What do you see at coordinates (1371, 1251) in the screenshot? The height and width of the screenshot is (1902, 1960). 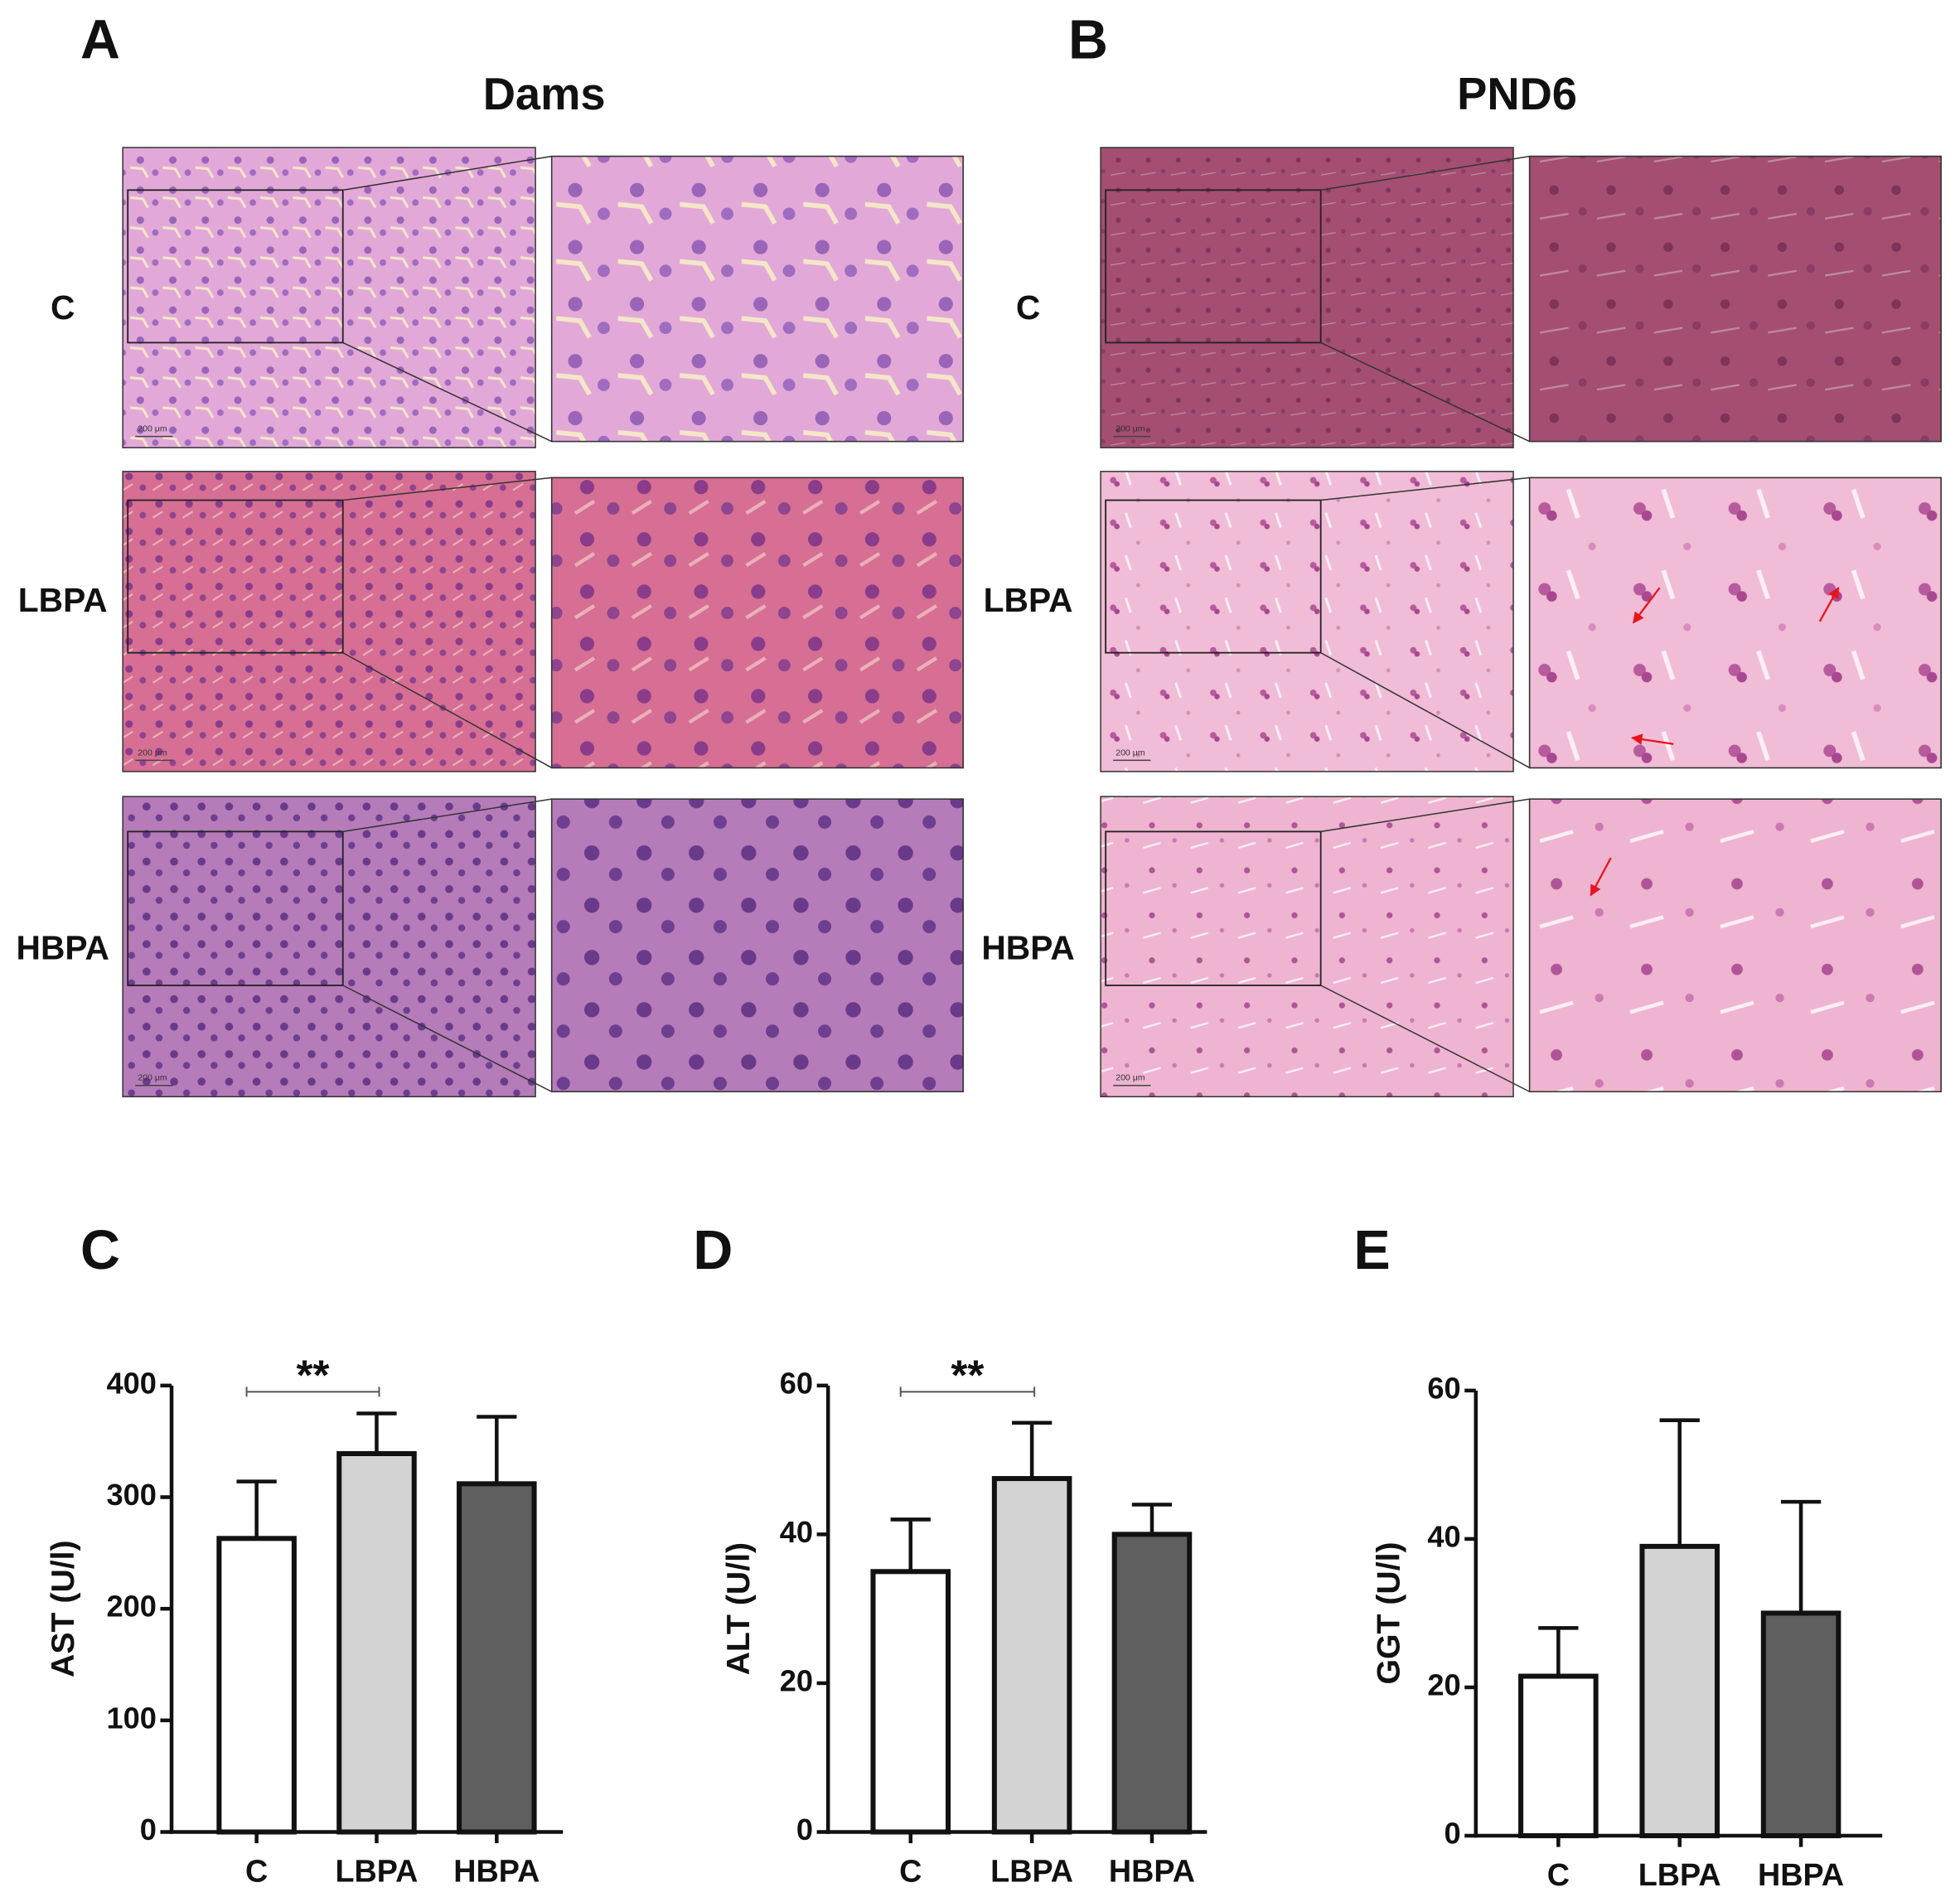 I see `panel-letter: E` at bounding box center [1371, 1251].